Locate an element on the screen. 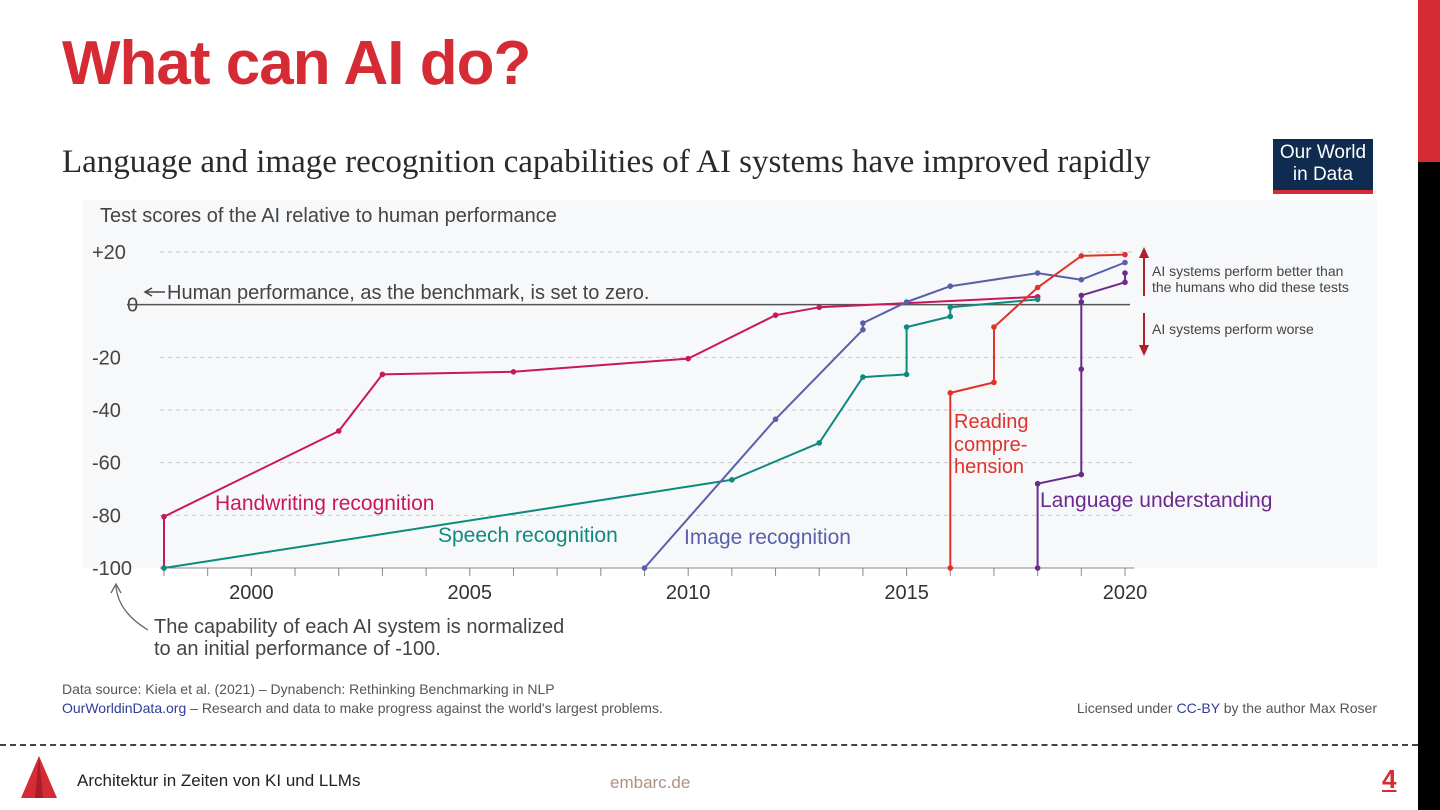 The width and height of the screenshot is (1440, 810). series-label-reading-line3: hension is located at coordinates (989, 467).